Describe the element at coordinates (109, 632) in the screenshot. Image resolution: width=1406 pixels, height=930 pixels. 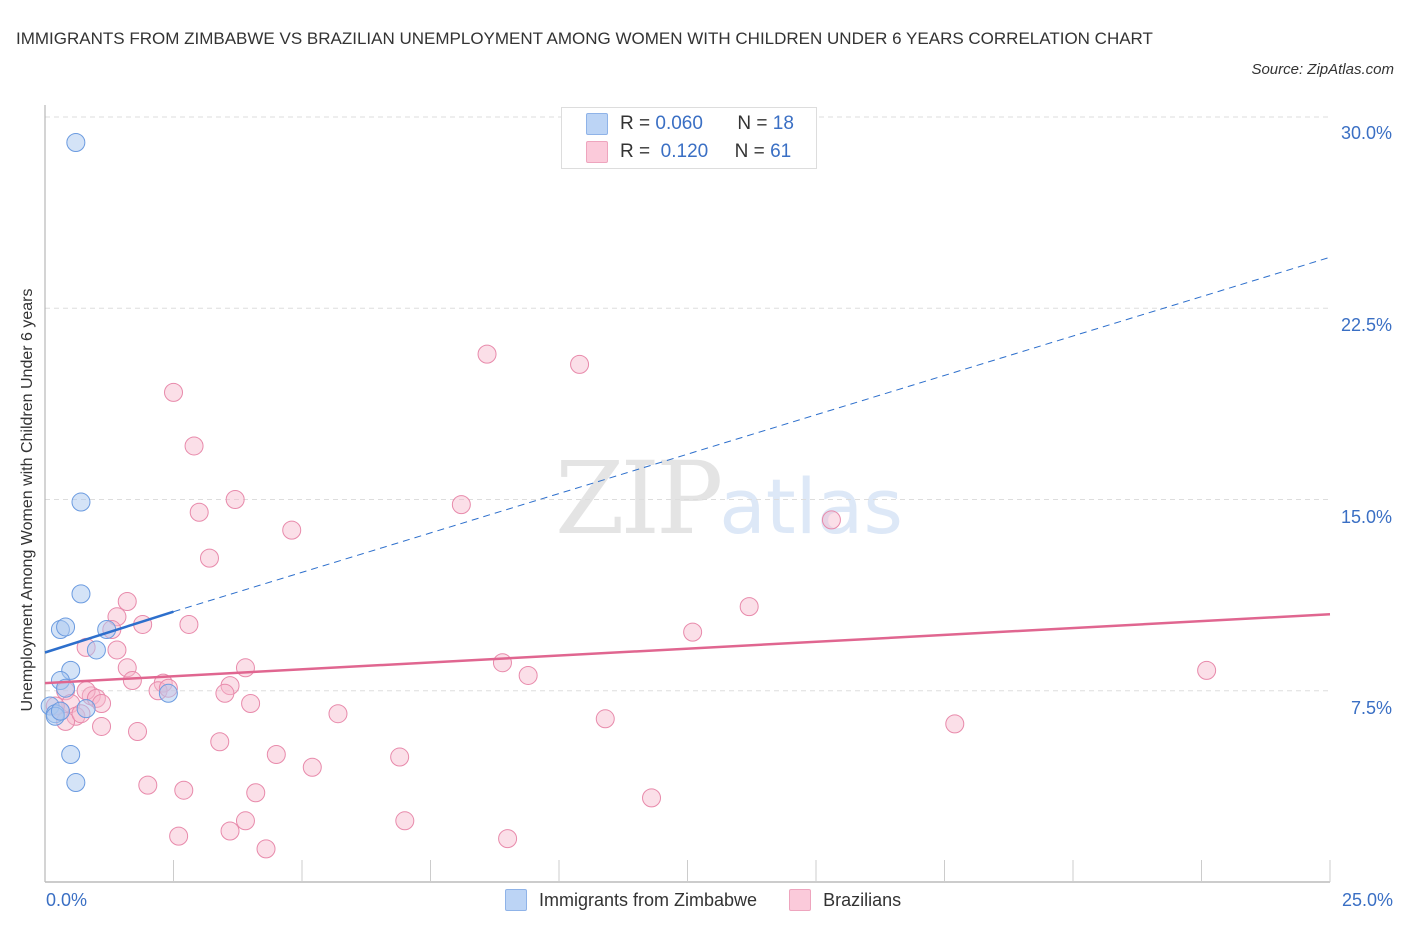
I see `zimbabwe-trend-line` at that location.